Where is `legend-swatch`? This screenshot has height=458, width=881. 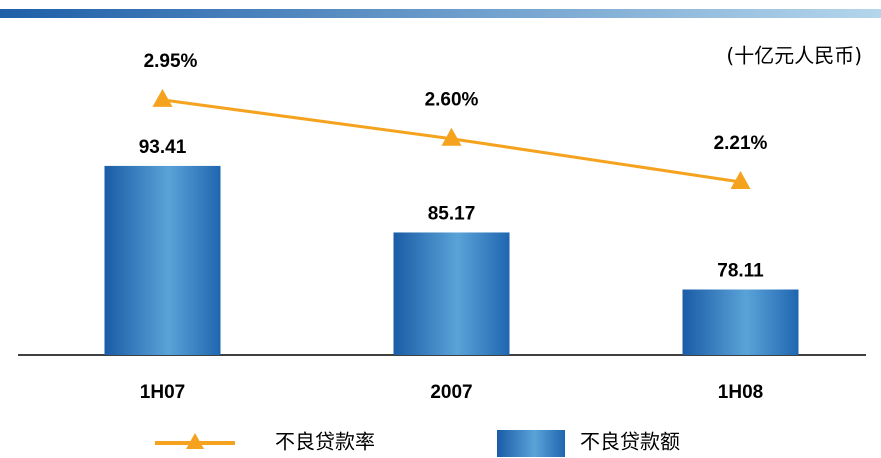 legend-swatch is located at coordinates (531, 443).